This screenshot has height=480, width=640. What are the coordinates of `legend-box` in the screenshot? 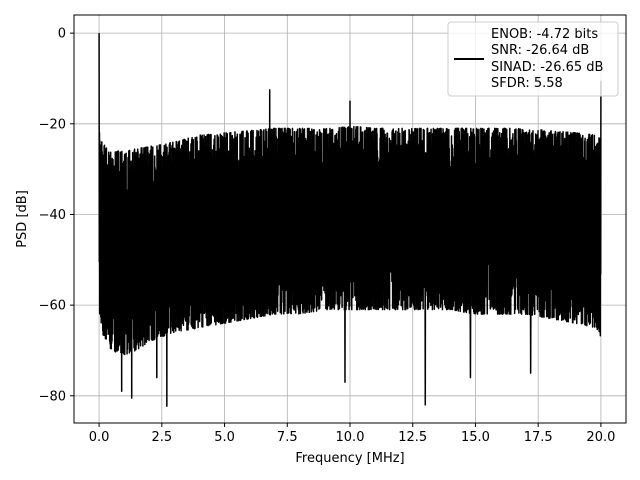 It's located at (533, 59).